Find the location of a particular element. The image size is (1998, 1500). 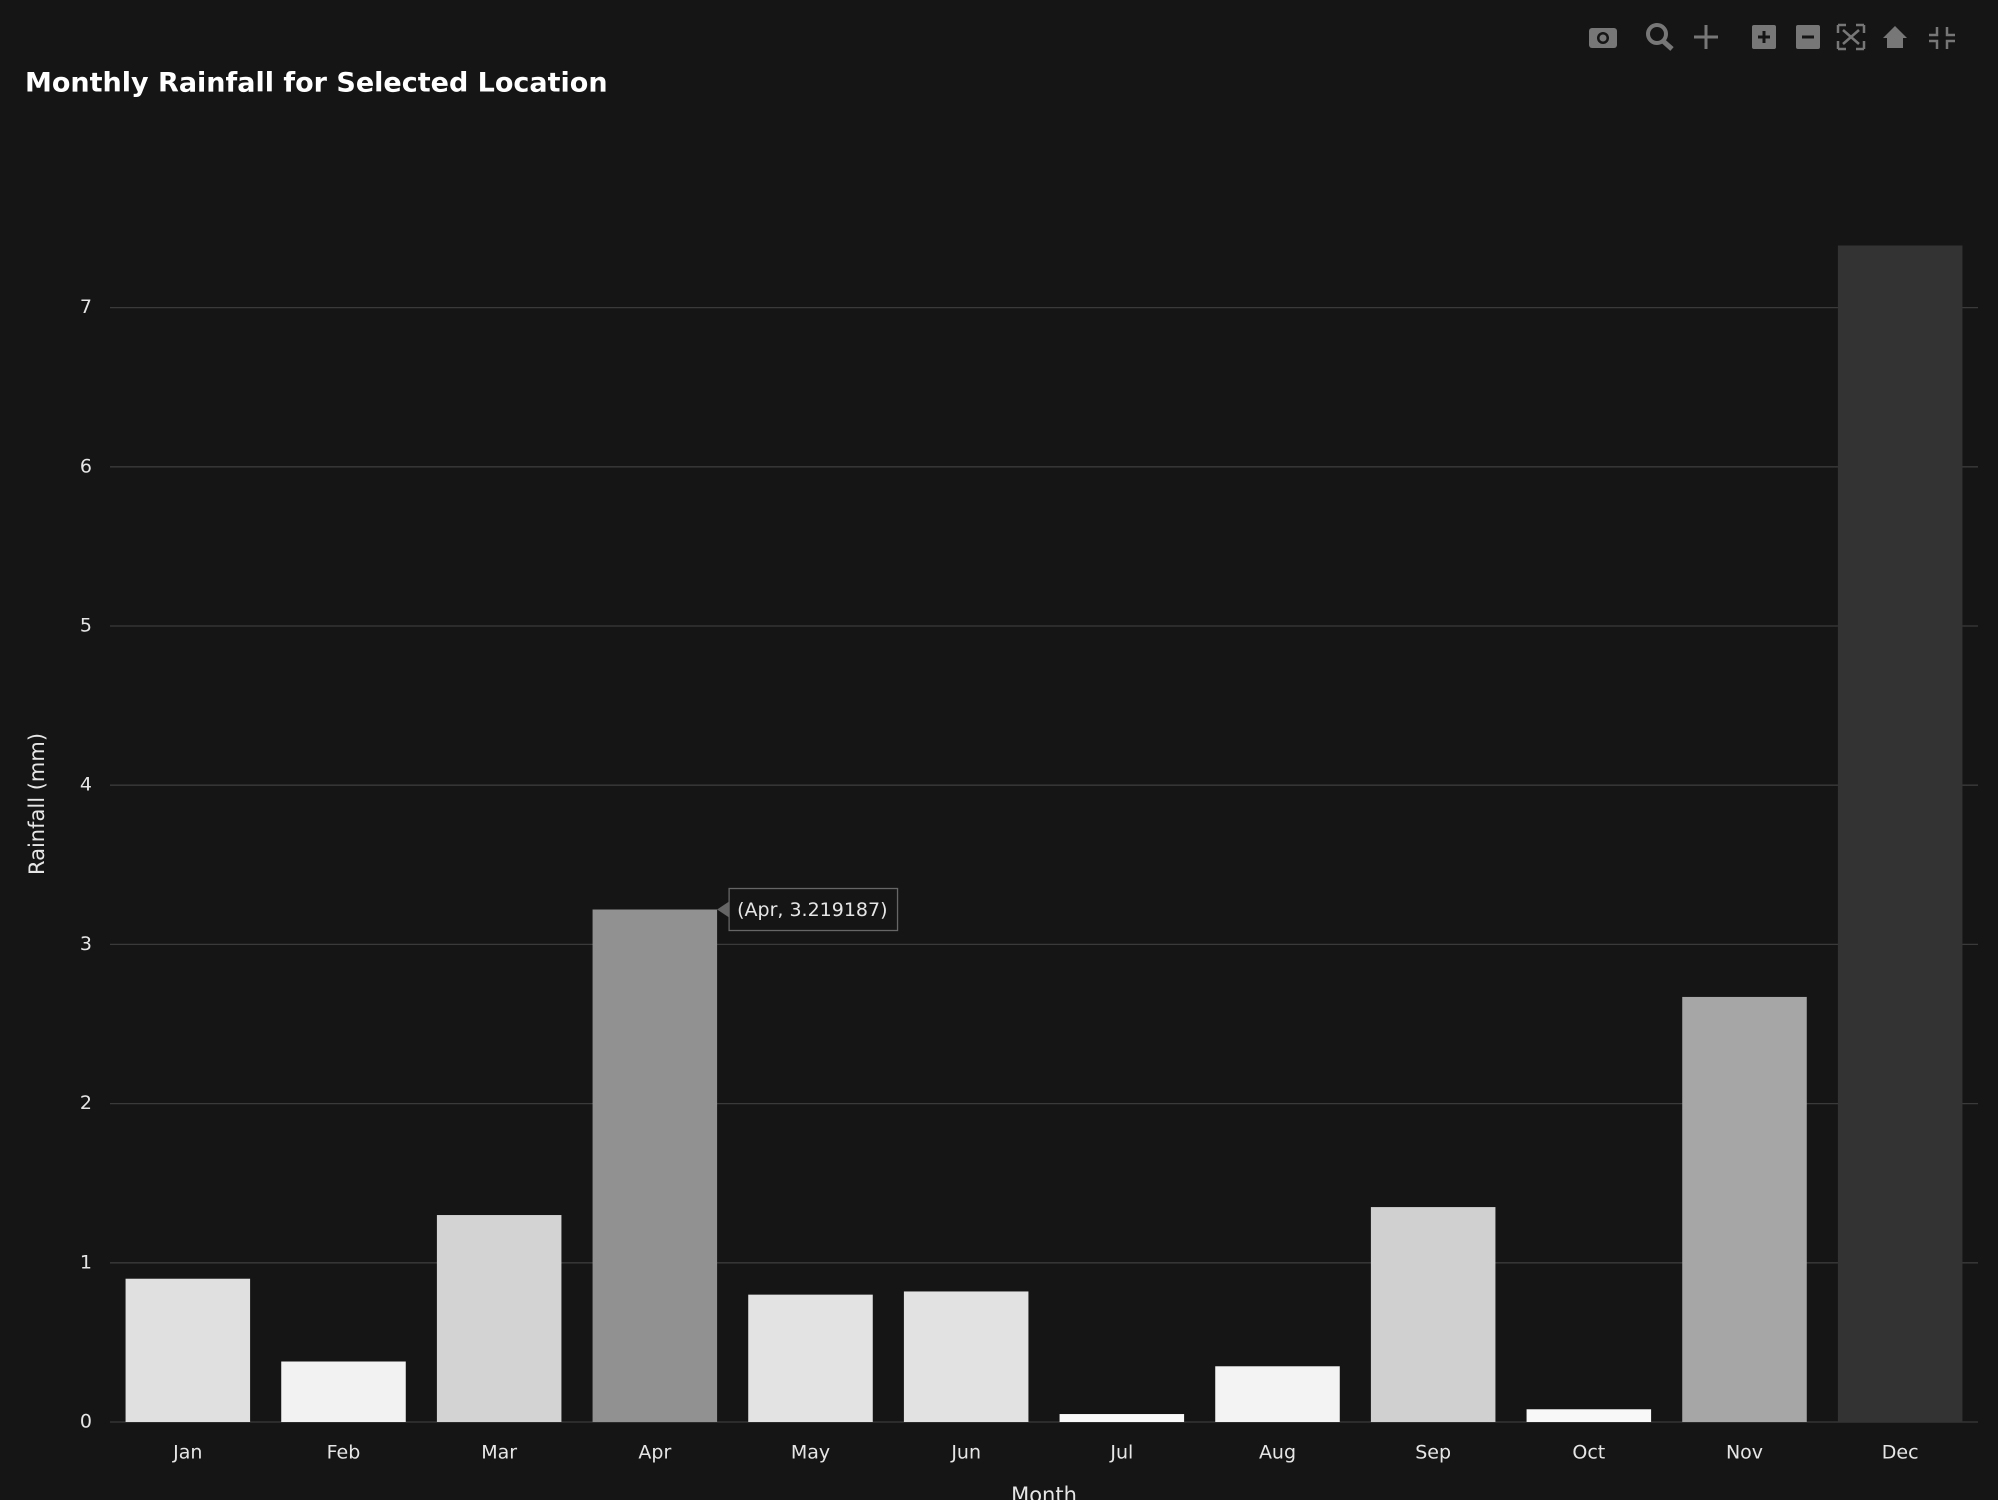

y-tick-label: 3 is located at coordinates (86, 944).